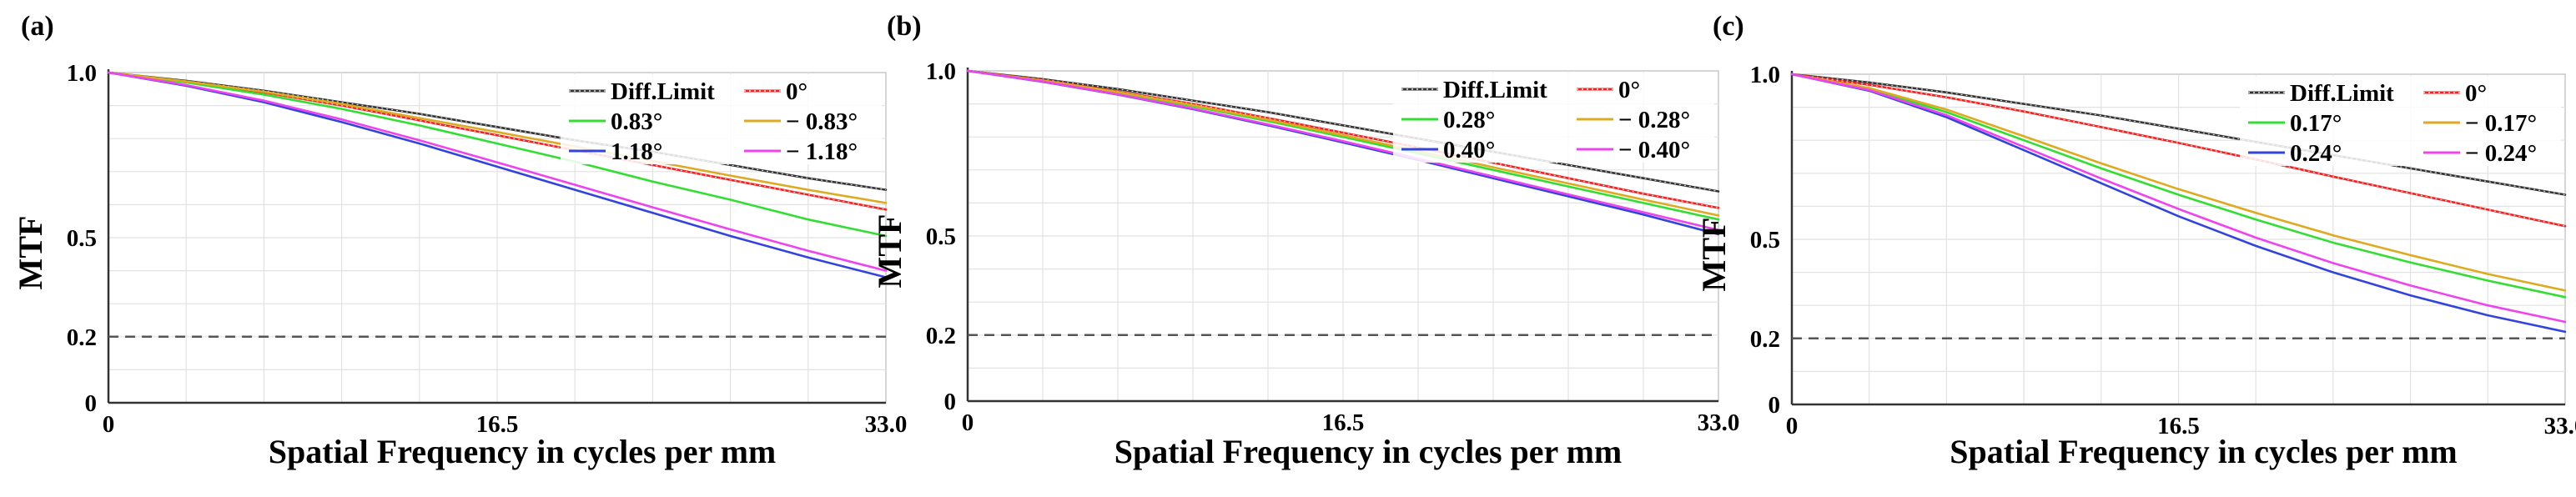  What do you see at coordinates (2501, 124) in the screenshot?
I see `legend-label-3: − 0.17°` at bounding box center [2501, 124].